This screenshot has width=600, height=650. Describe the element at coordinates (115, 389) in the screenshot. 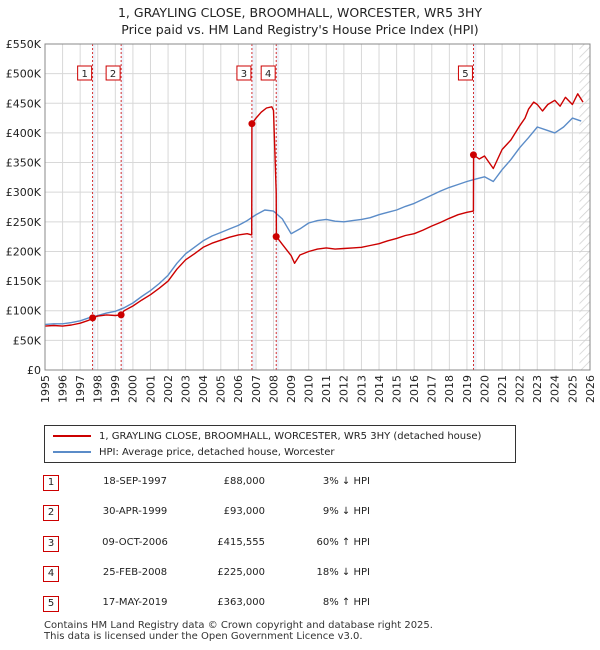

I see `x-tick-label: 1999` at that location.